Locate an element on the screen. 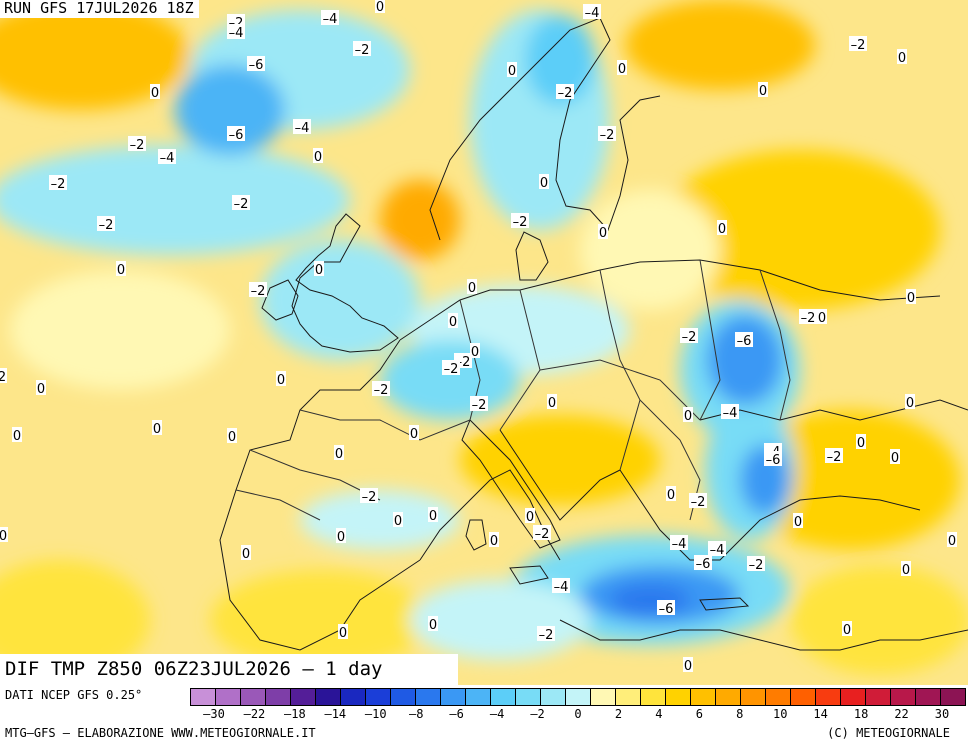 This screenshot has height=745, width=968. legend-tick-label: –4 is located at coordinates (497, 714).